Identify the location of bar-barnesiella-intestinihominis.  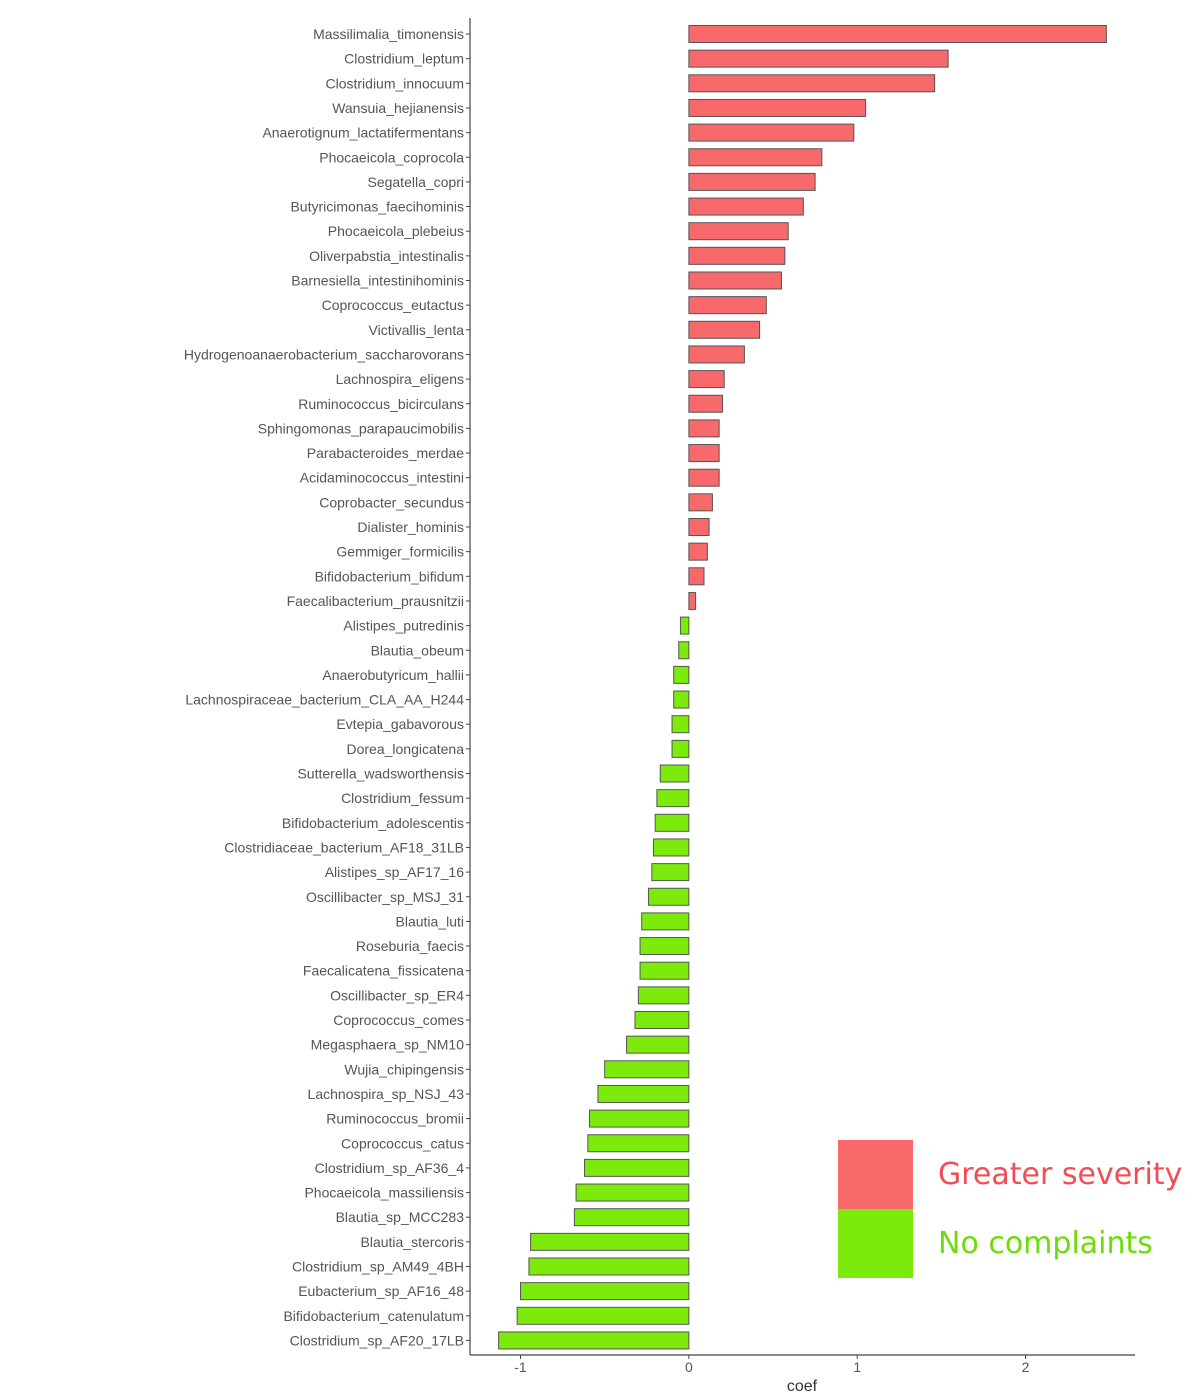
(735, 280).